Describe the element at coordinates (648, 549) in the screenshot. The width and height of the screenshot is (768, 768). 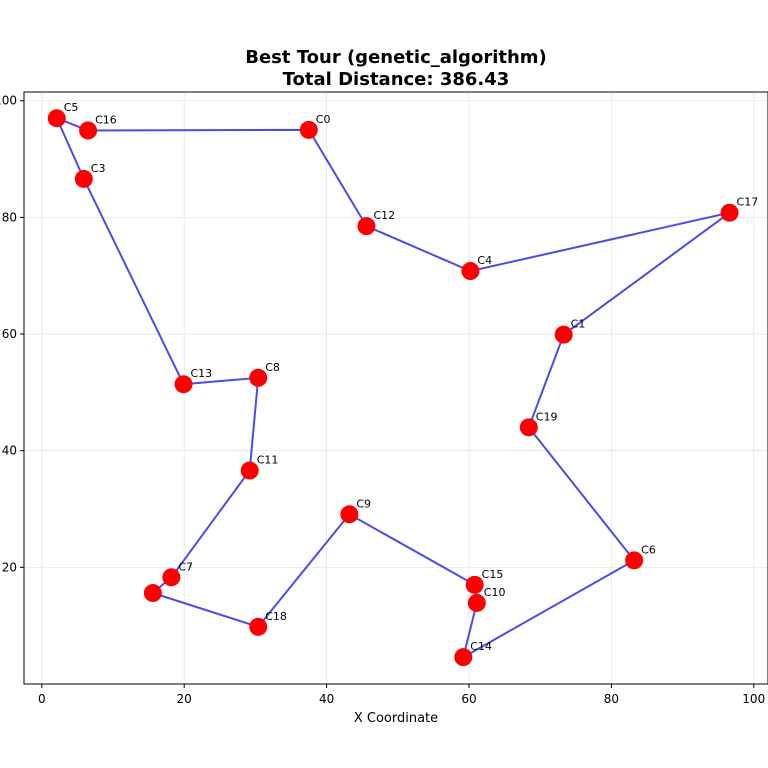
I see `city-label: C6` at that location.